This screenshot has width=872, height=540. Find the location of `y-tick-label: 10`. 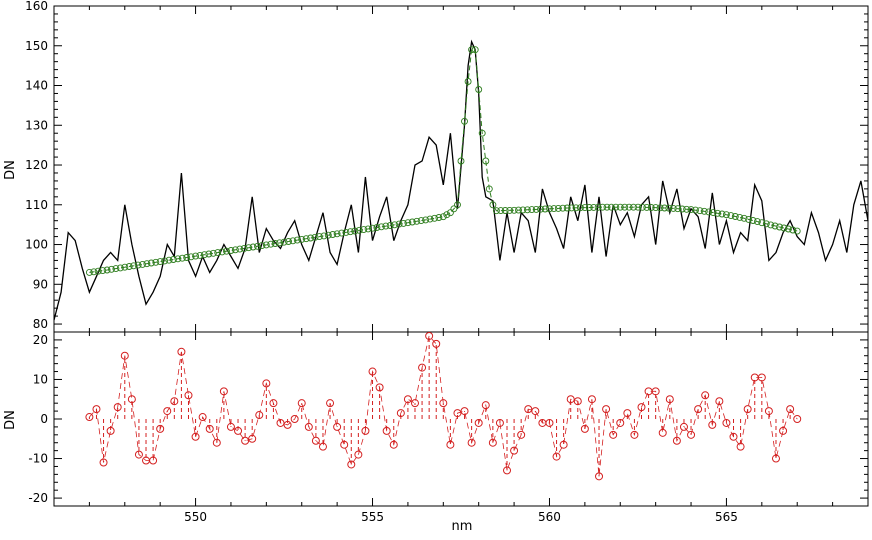

y-tick-label: 10 is located at coordinates (40, 379).